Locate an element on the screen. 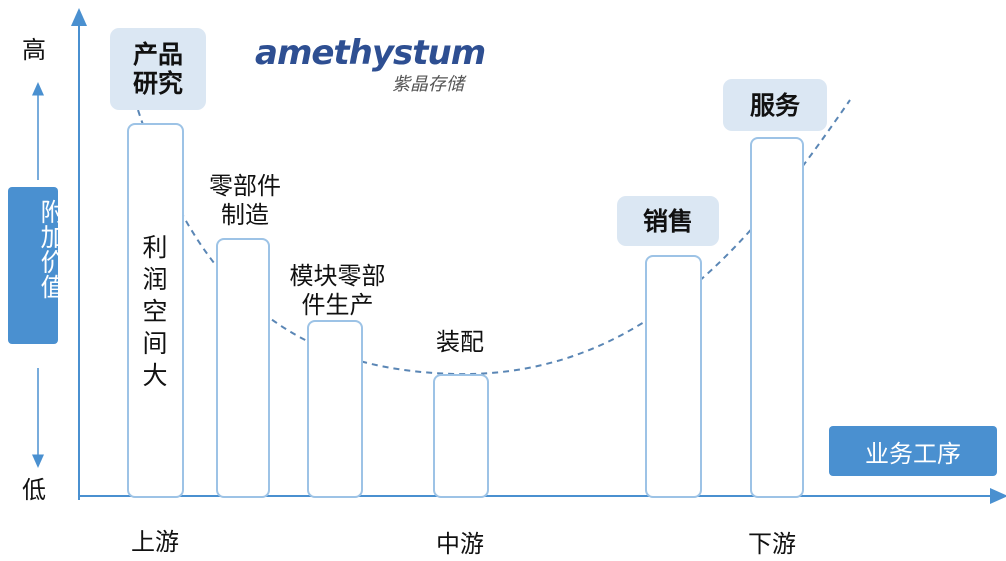 This screenshot has width=1006, height=561. stage-assembly: 装配 is located at coordinates (460, 342).